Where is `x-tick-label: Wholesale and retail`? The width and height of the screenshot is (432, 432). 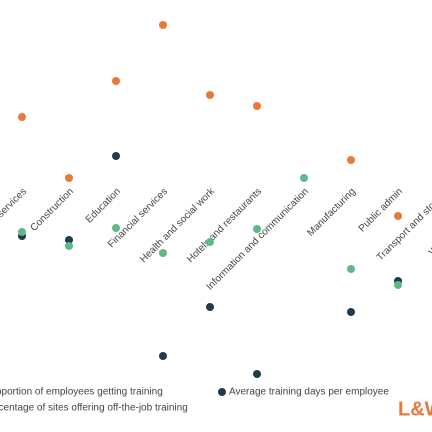
x-tick-label: Wholesale and retail is located at coordinates (429, 222).